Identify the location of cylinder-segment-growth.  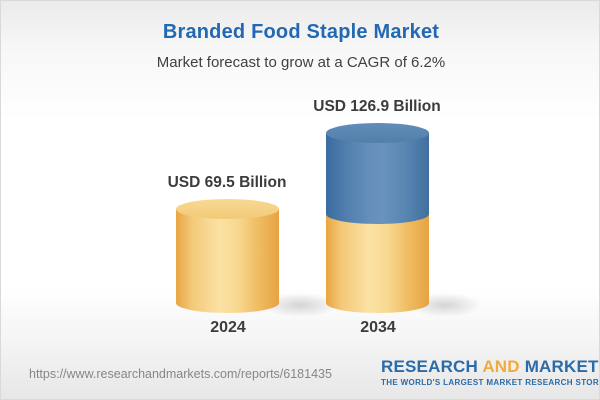
(377, 173).